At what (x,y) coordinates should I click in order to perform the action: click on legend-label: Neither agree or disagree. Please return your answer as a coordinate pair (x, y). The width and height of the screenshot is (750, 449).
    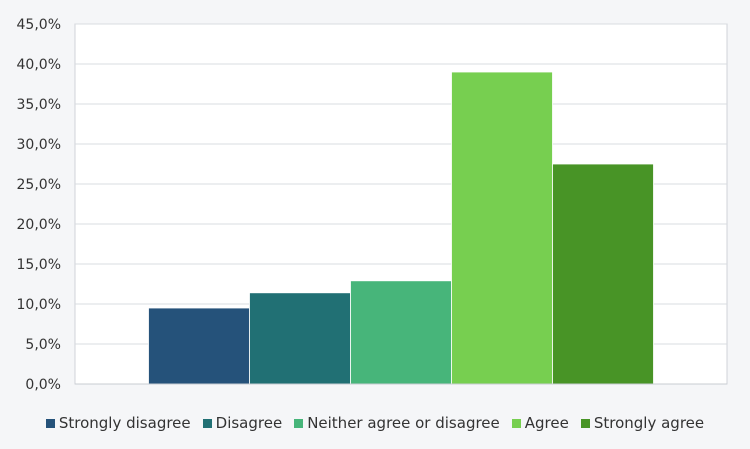
    Looking at the image, I should click on (403, 423).